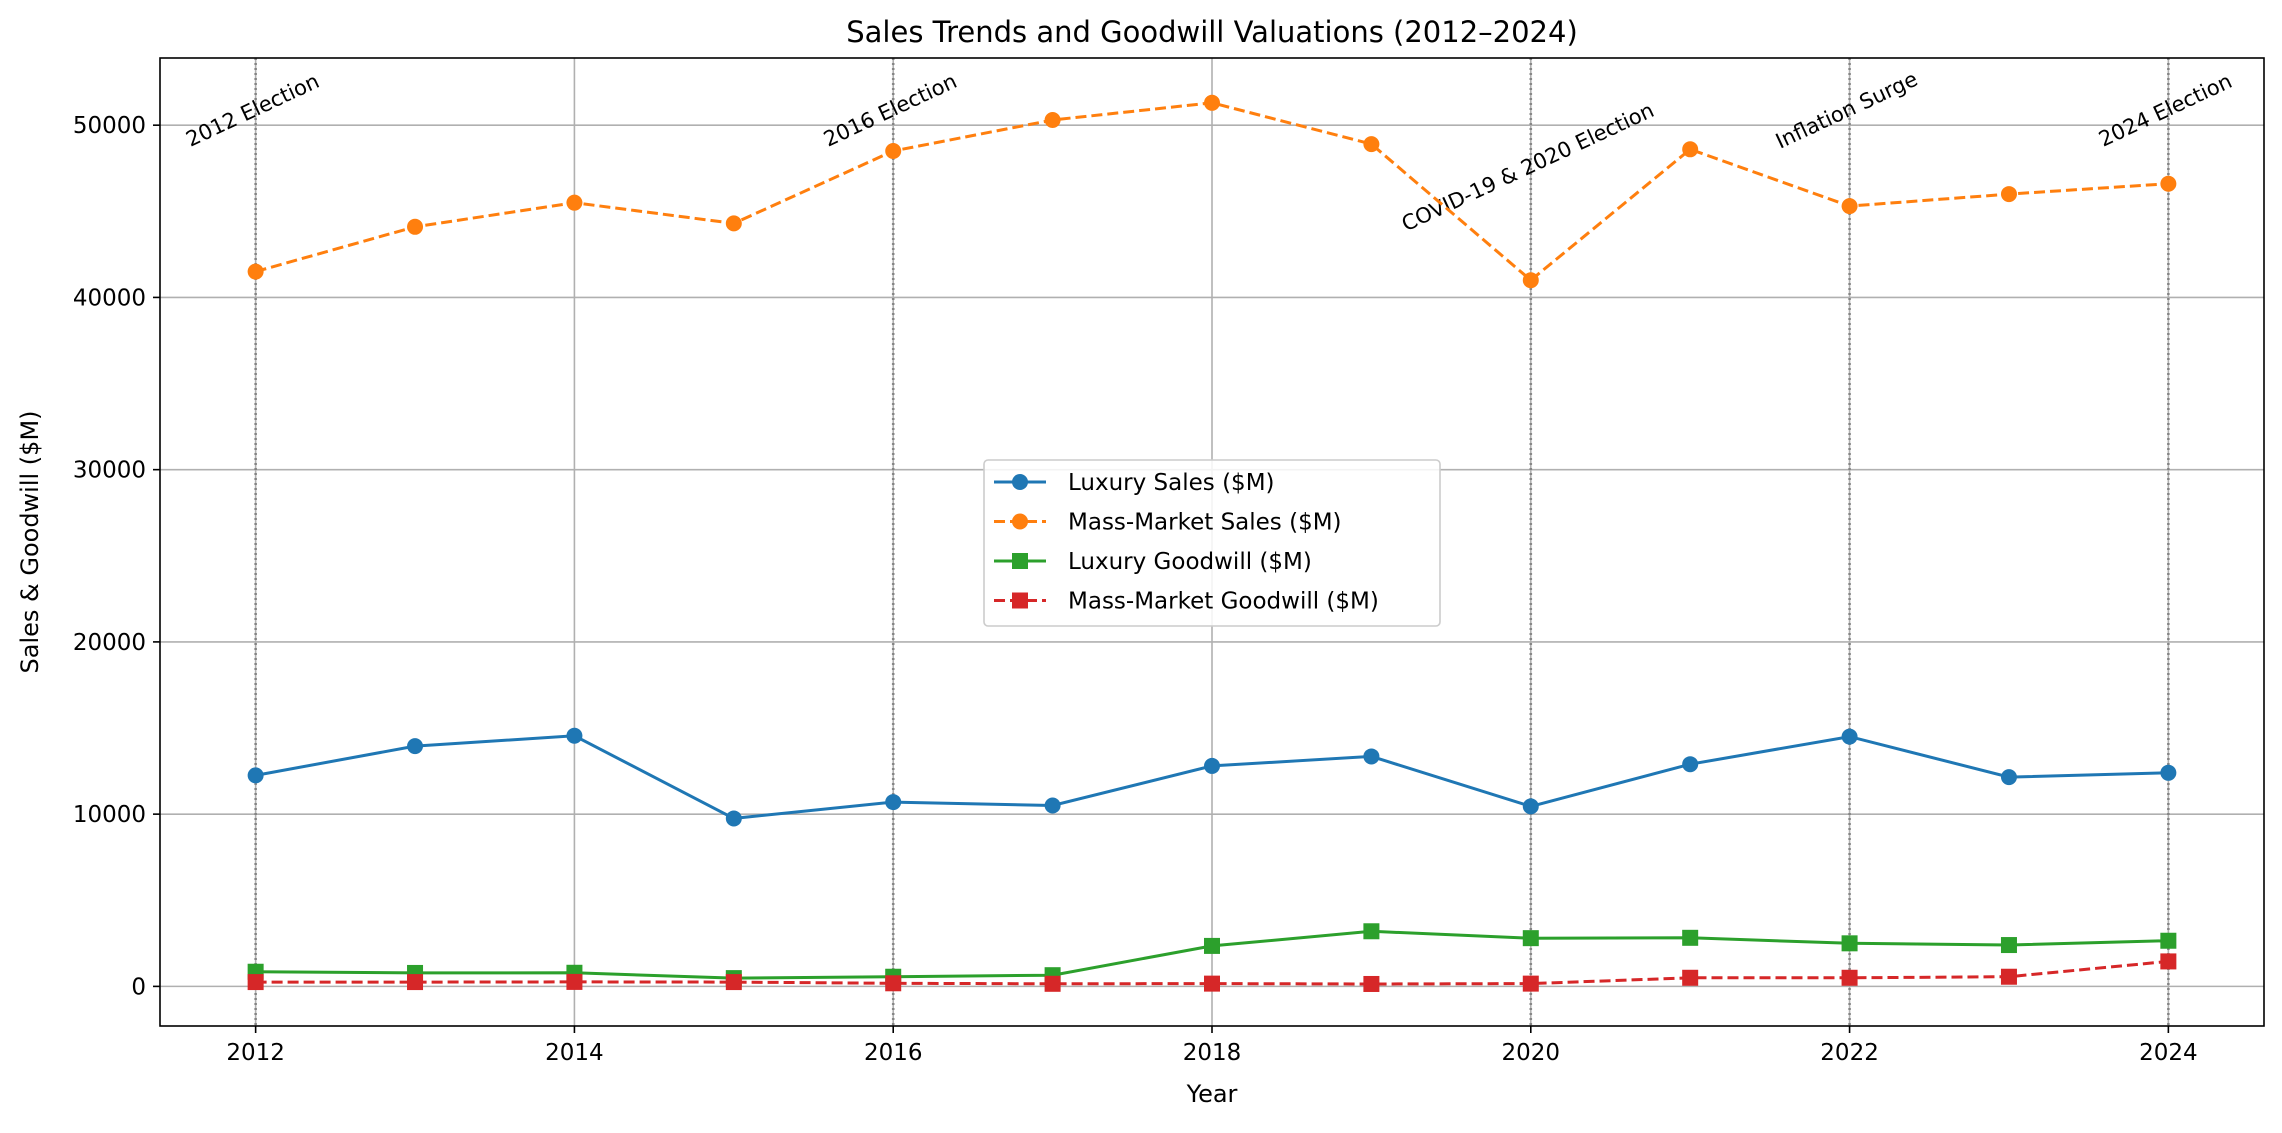 This screenshot has width=2282, height=1133. I want to click on series-luxury-sales-m, so click(1212, 777).